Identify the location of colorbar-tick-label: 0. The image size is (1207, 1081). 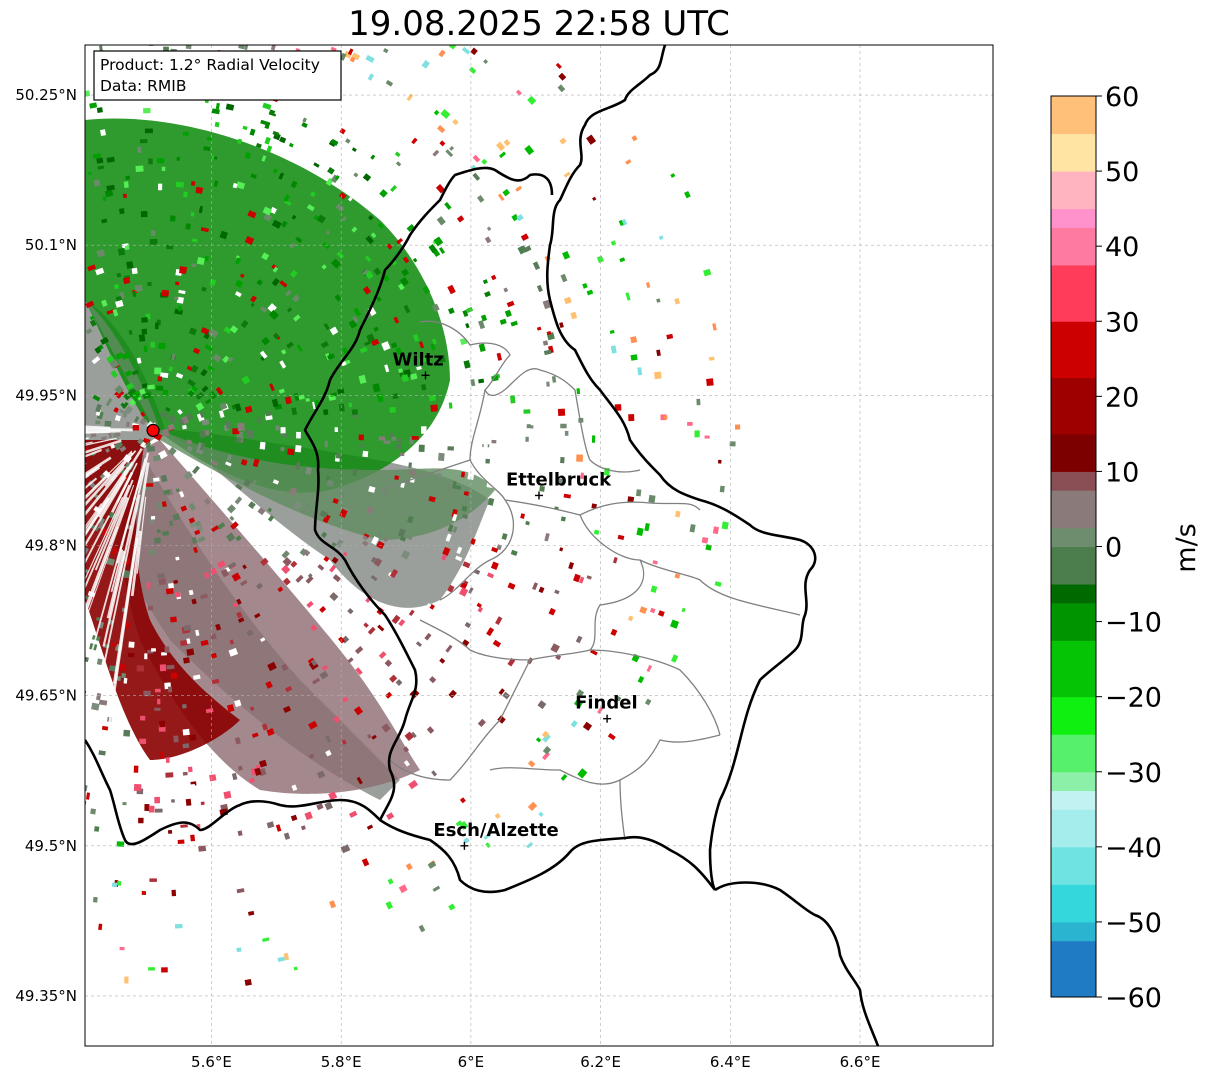
(1113, 548).